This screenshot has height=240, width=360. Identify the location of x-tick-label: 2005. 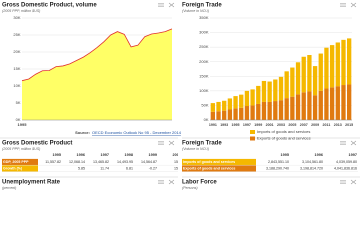
(292, 125).